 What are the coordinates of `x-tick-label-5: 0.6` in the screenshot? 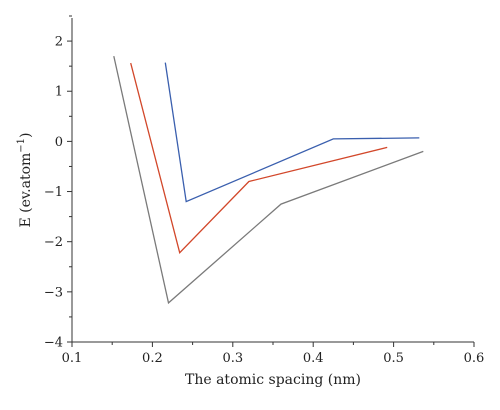 It's located at (474, 358).